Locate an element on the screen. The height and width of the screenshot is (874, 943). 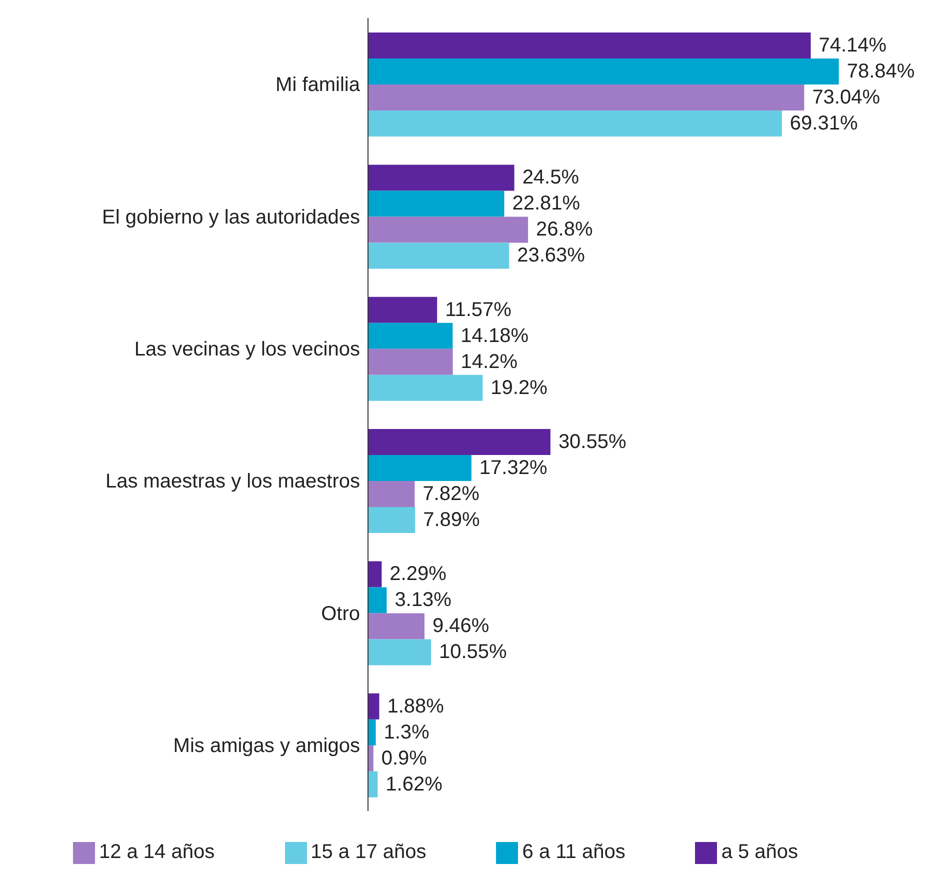
y-tick-label: Las maestras y los maestros is located at coordinates (232, 481).